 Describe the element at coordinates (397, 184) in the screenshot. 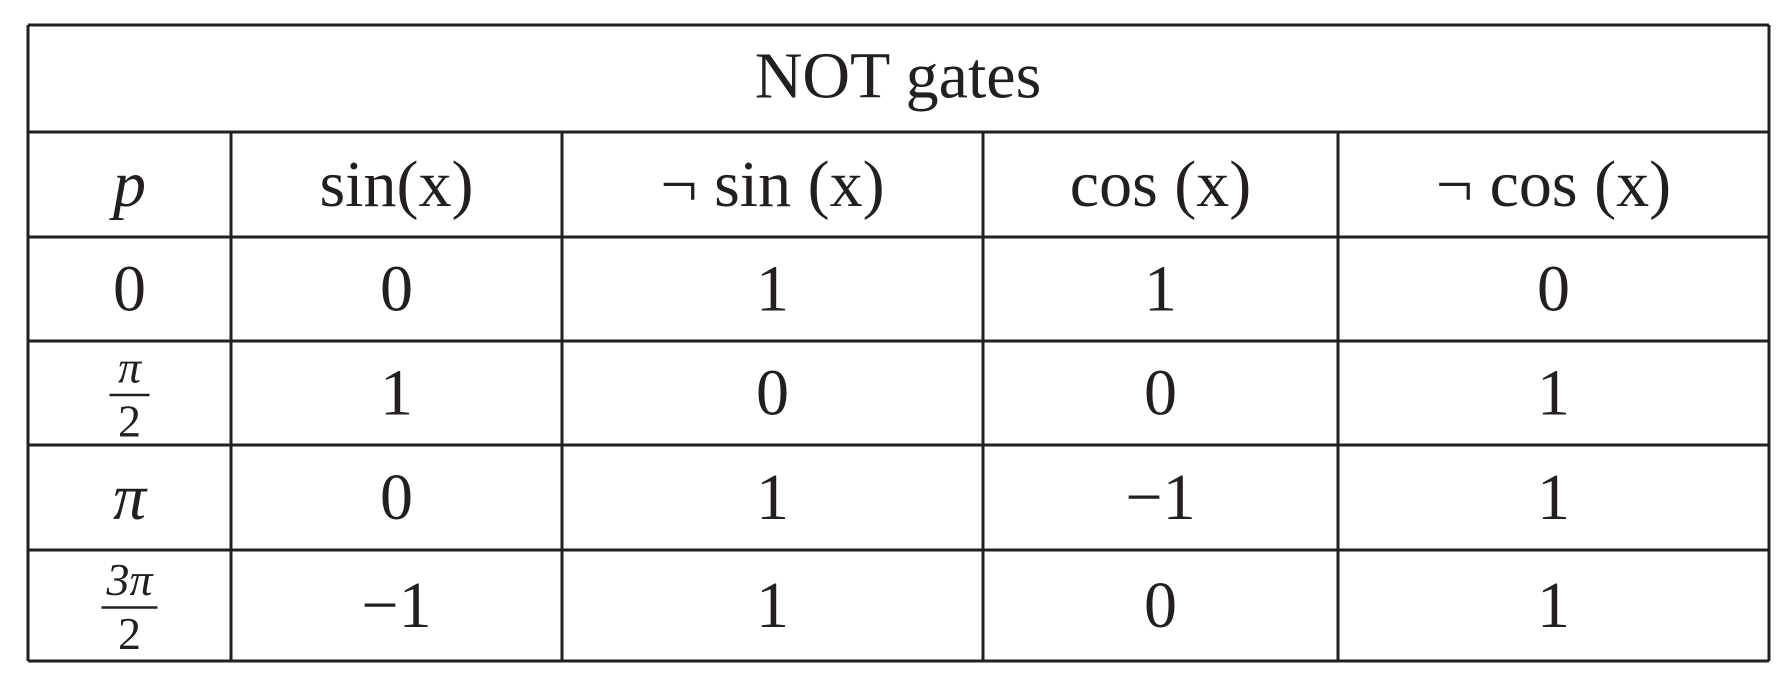

I see `header-cell: sin(x)` at that location.